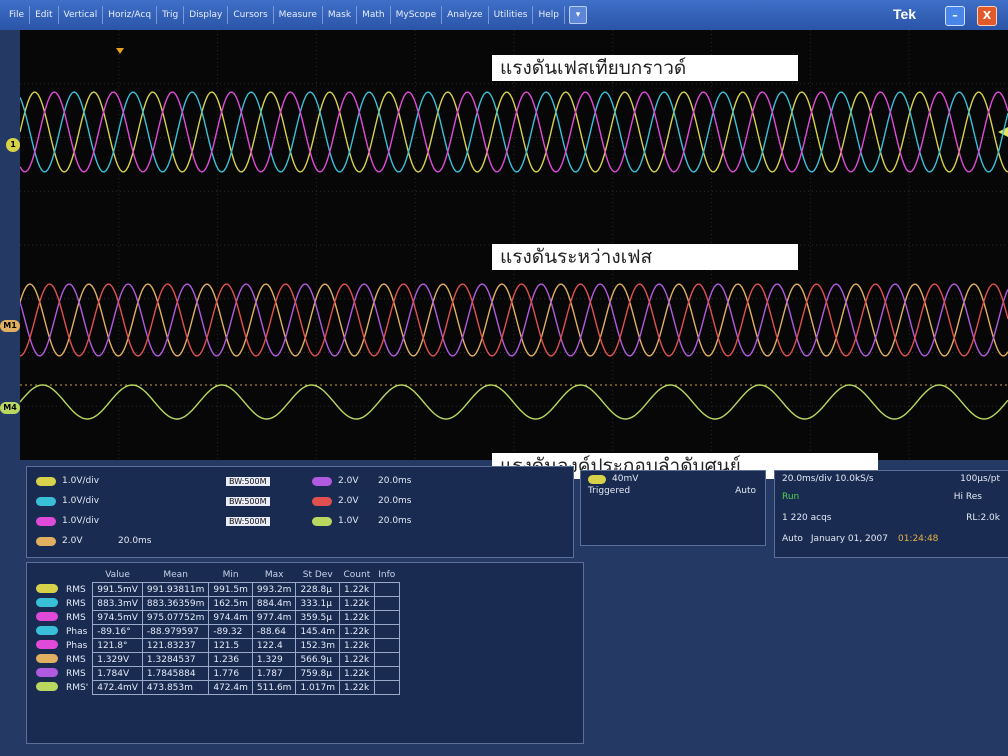 The width and height of the screenshot is (1008, 756). I want to click on acquisition-panel, so click(891, 514).